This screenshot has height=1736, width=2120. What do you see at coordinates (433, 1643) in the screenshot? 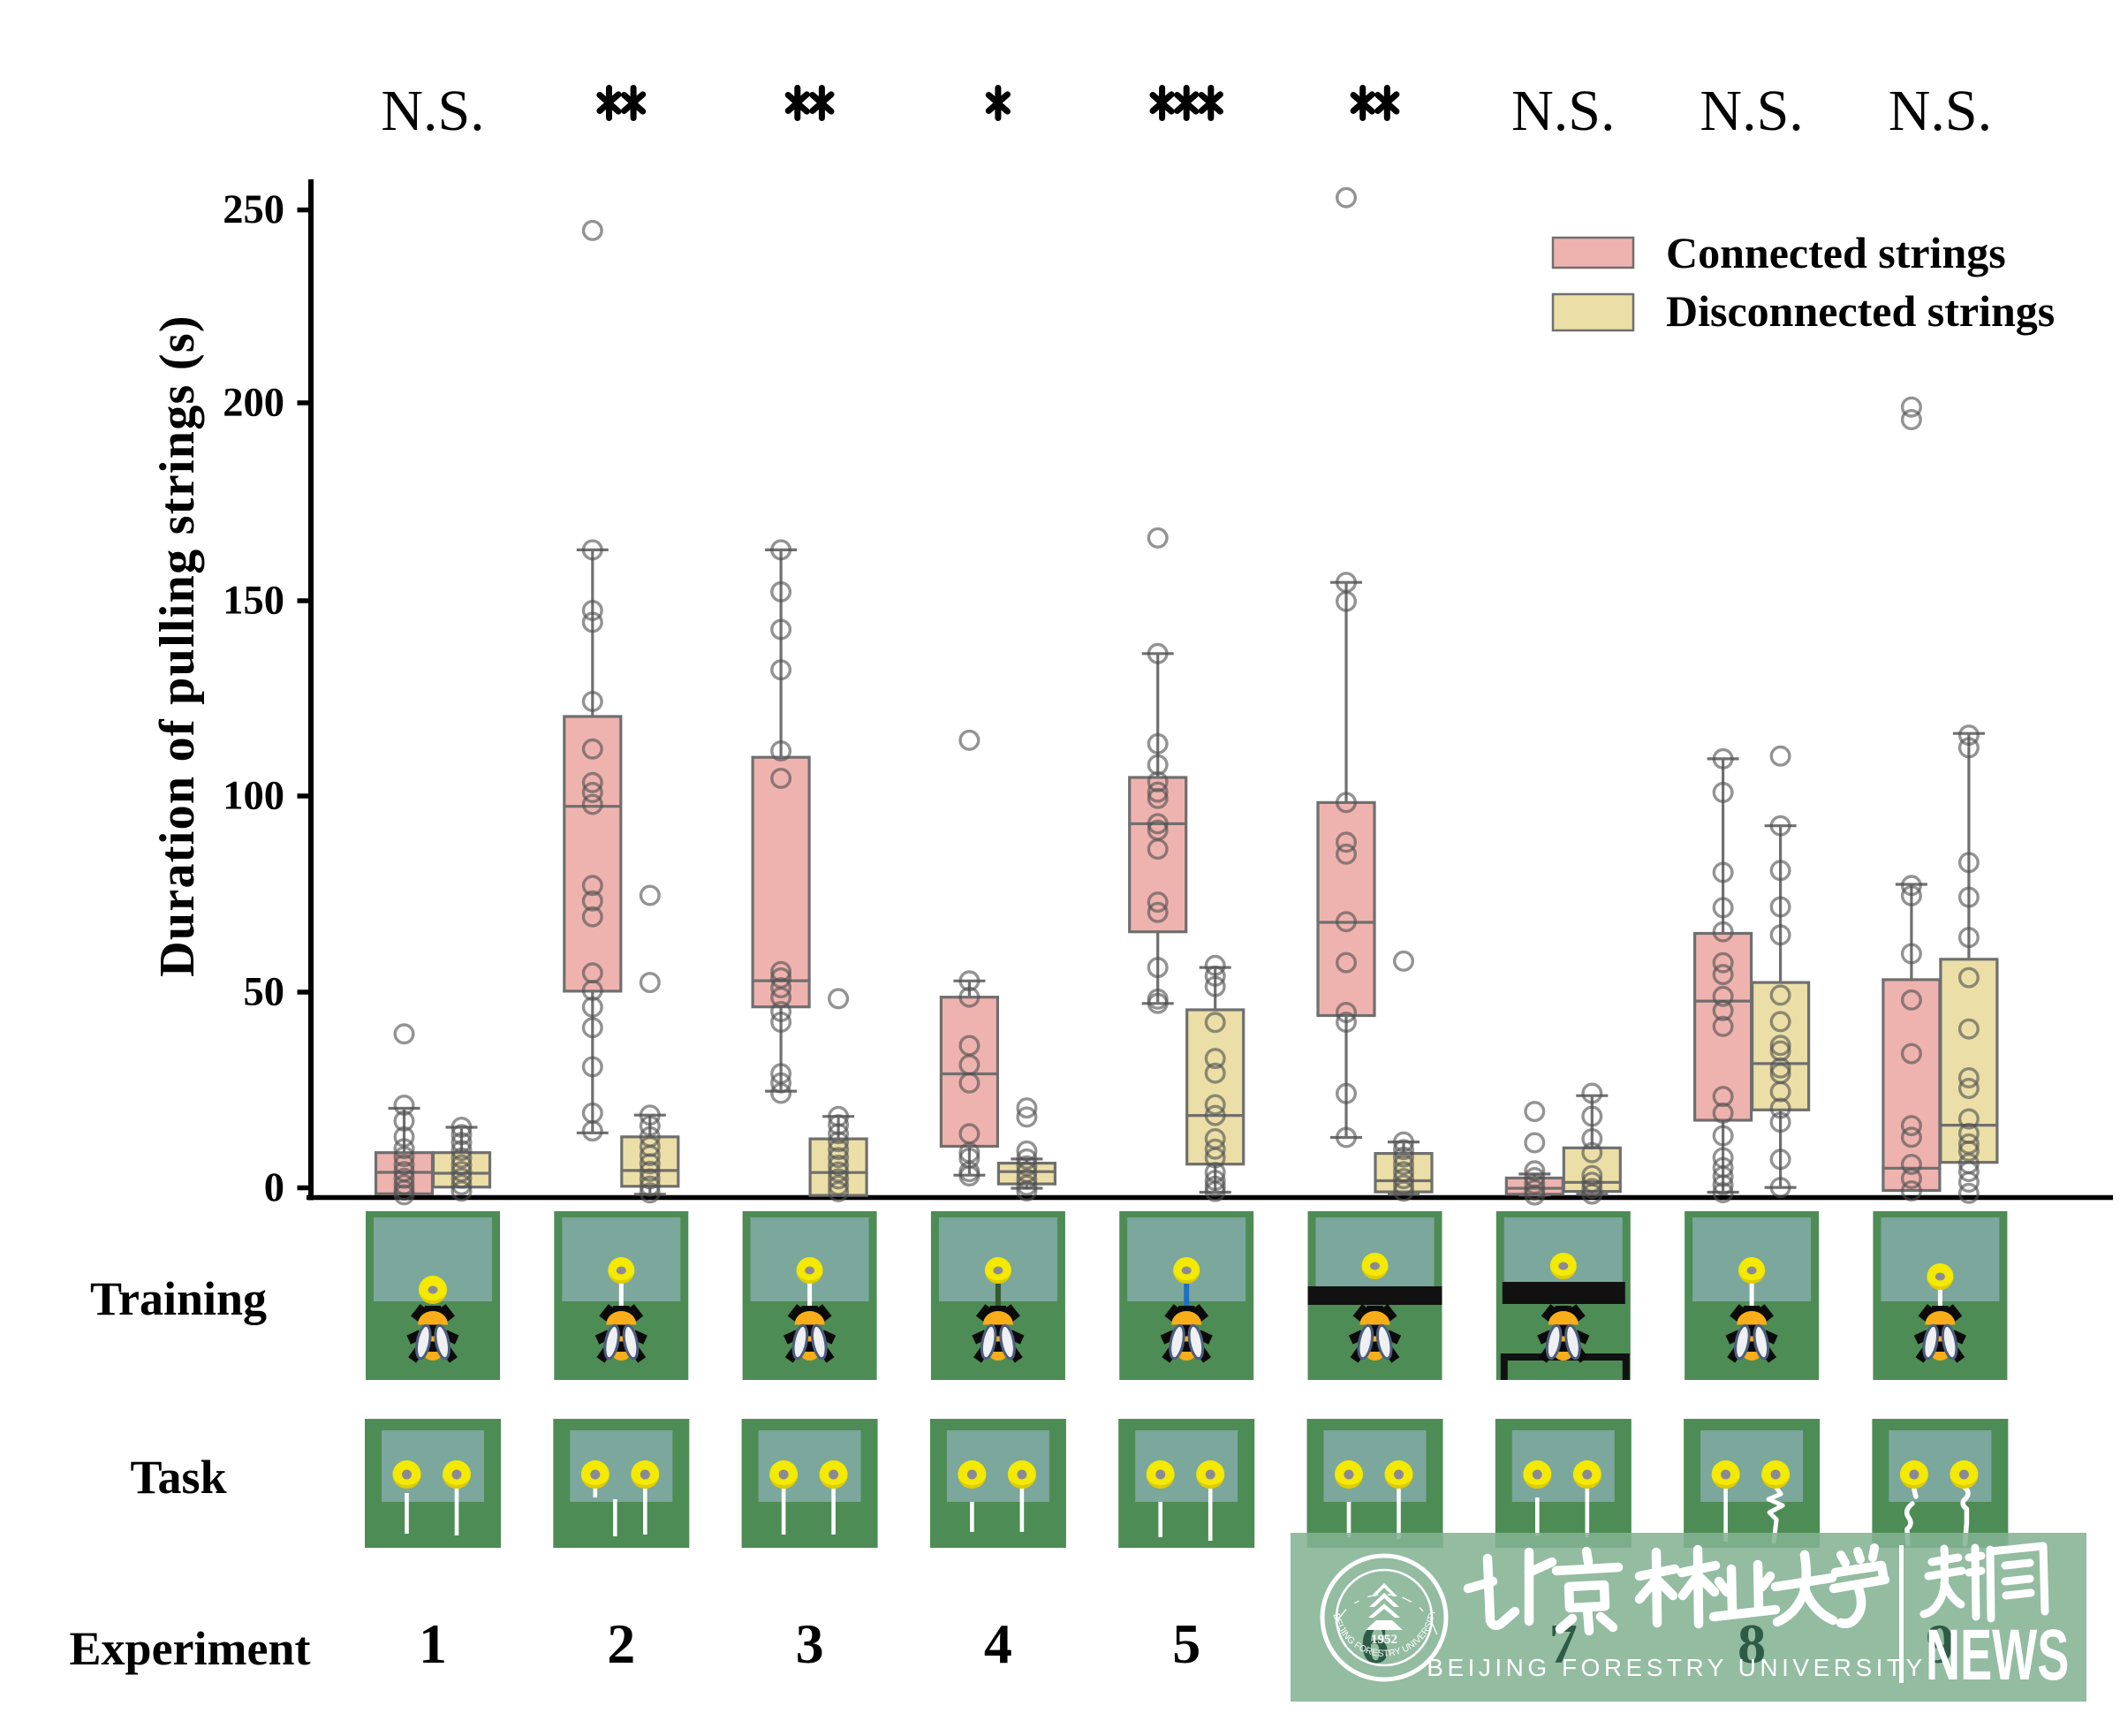
I see `svg-text: 1` at bounding box center [433, 1643].